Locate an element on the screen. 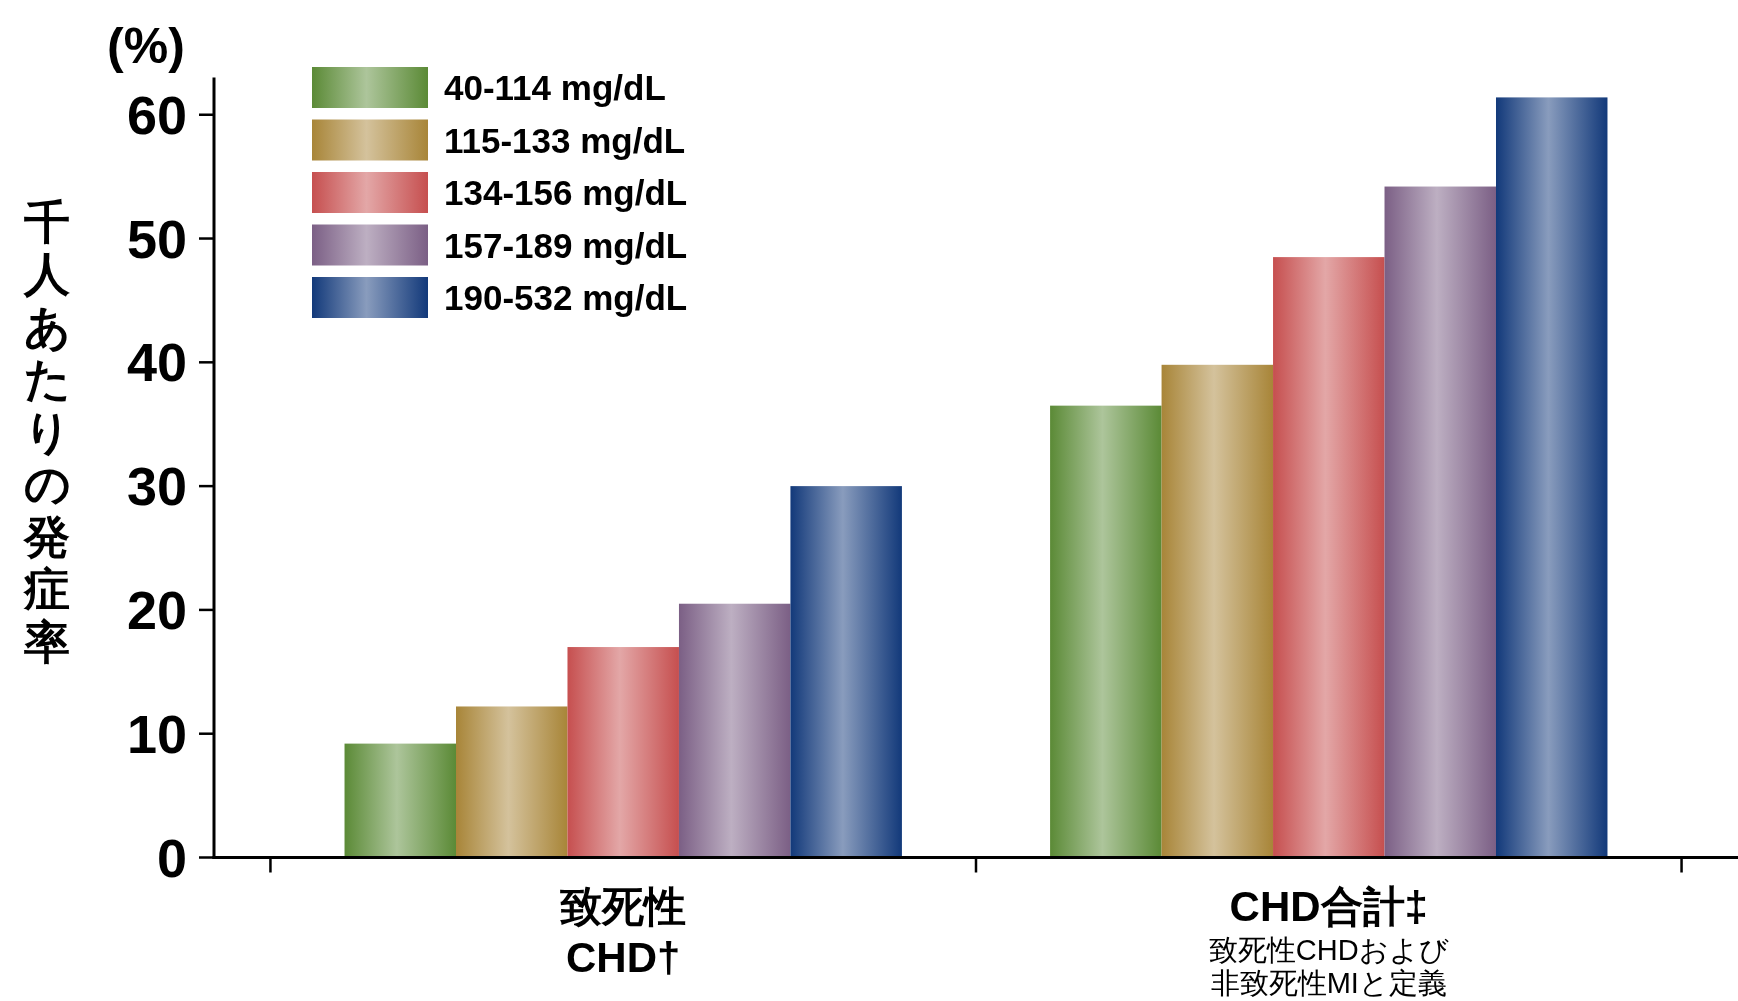 The width and height of the screenshot is (1738, 1001). y-tick-label: 60 is located at coordinates (156, 114).